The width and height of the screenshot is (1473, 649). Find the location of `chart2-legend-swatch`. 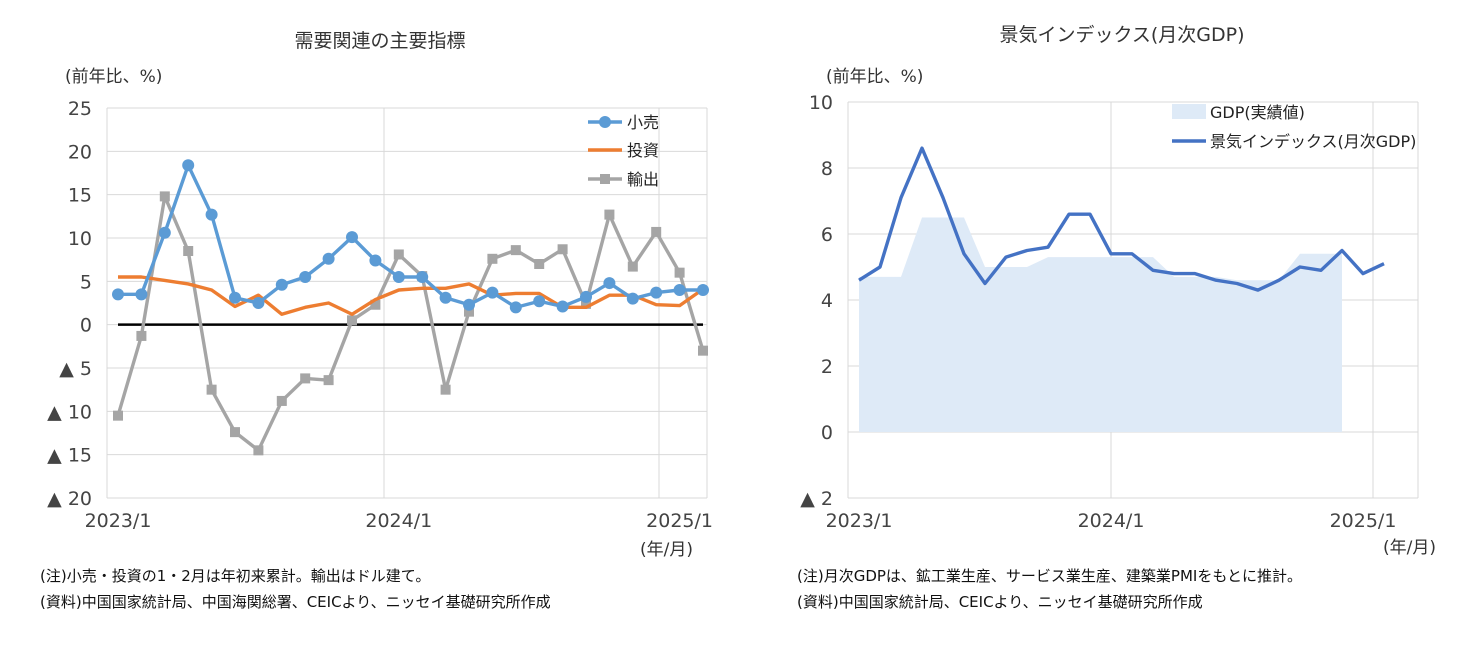

chart2-legend-swatch is located at coordinates (1189, 111).